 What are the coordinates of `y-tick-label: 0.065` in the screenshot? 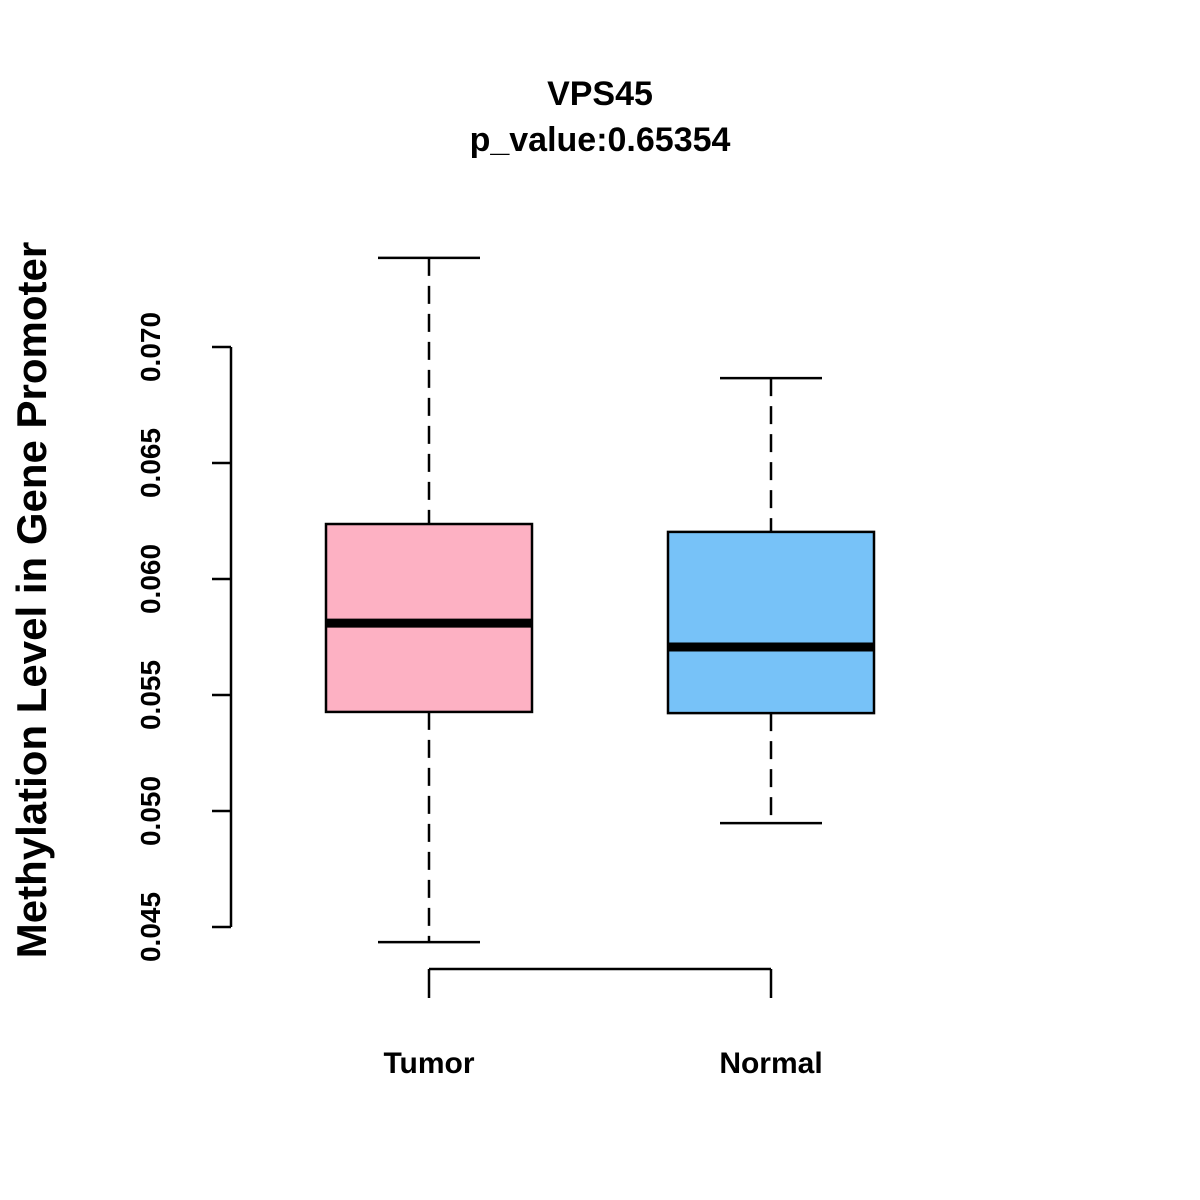 It's located at (150, 463).